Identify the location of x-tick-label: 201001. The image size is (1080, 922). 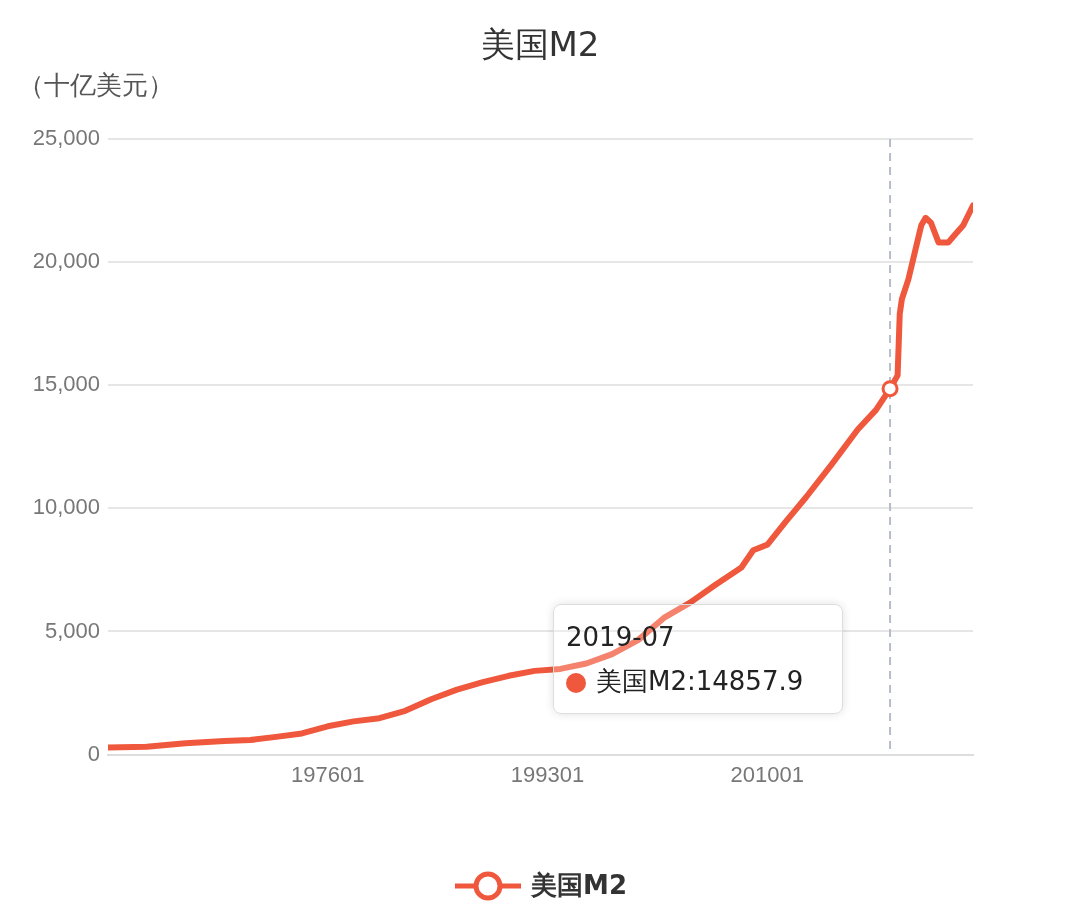
(767, 774).